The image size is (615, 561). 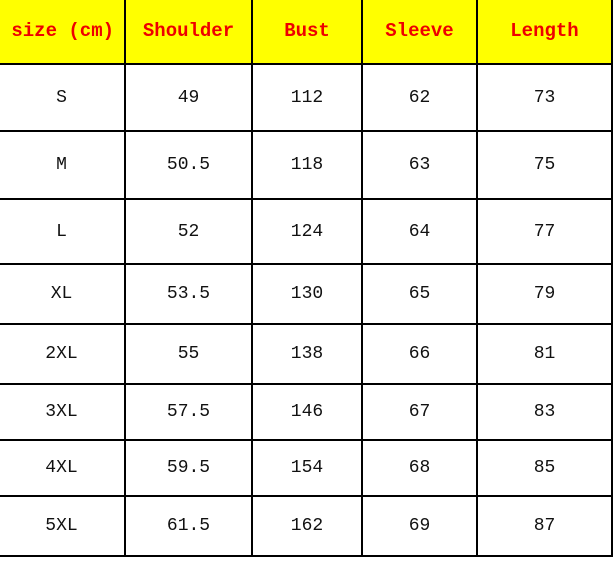 I want to click on cell-bust: 154, so click(x=307, y=468).